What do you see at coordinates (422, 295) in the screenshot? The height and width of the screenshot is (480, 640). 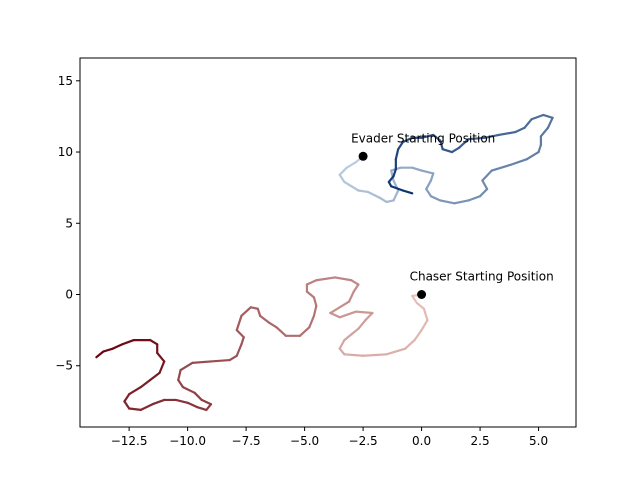 I see `chaser-start-marker` at bounding box center [422, 295].